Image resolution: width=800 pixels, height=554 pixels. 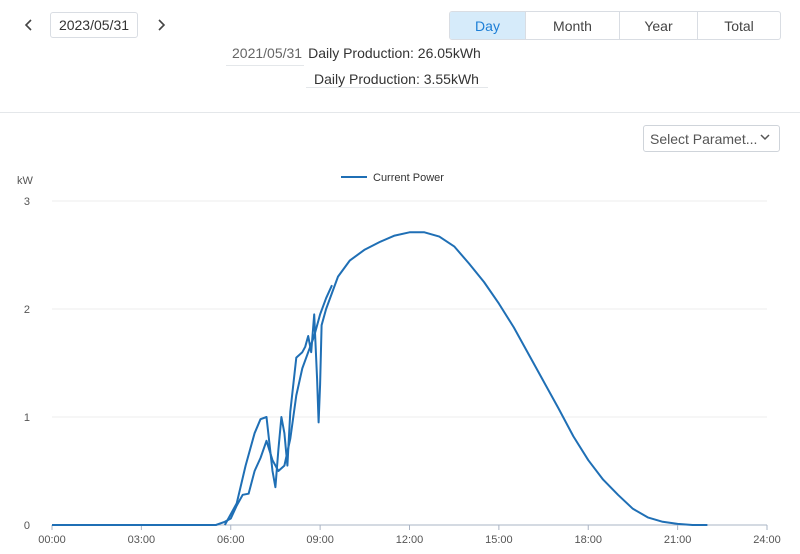 I want to click on x-tick-label: 03:00, so click(x=142, y=540).